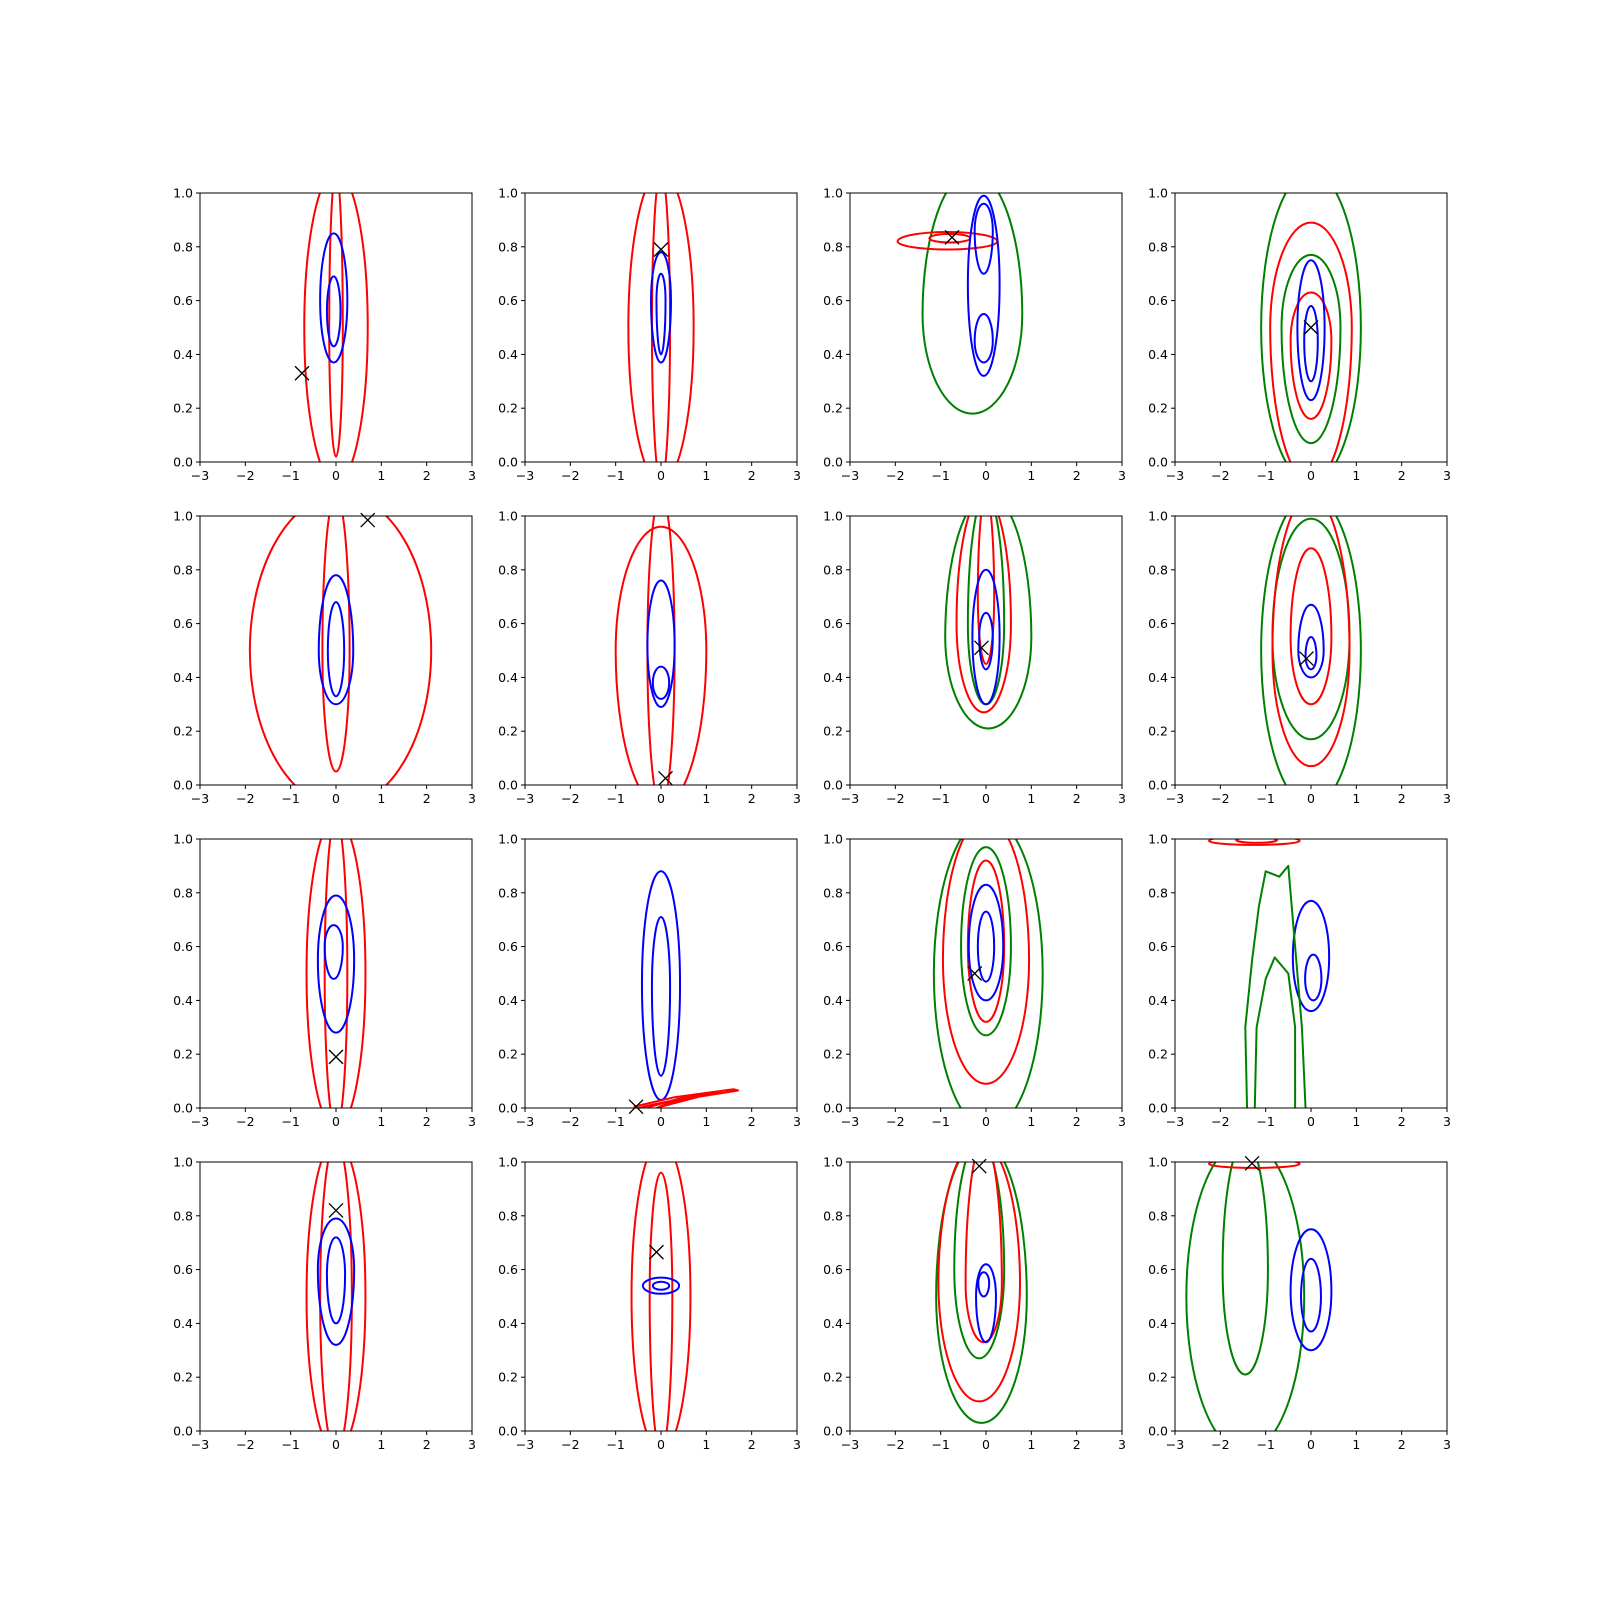  What do you see at coordinates (833, 731) in the screenshot?
I see `y-tick-label: 0.2` at bounding box center [833, 731].